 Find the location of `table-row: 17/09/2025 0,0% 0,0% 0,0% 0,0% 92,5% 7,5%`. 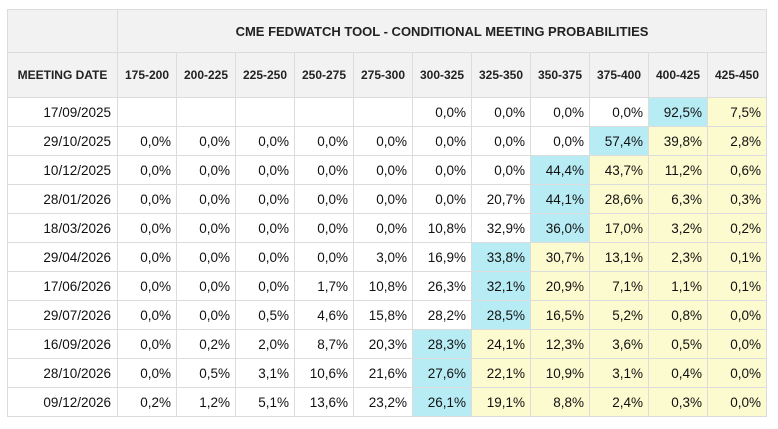

table-row: 17/09/2025 0,0% 0,0% 0,0% 0,0% 92,5% 7,5% is located at coordinates (387, 112).